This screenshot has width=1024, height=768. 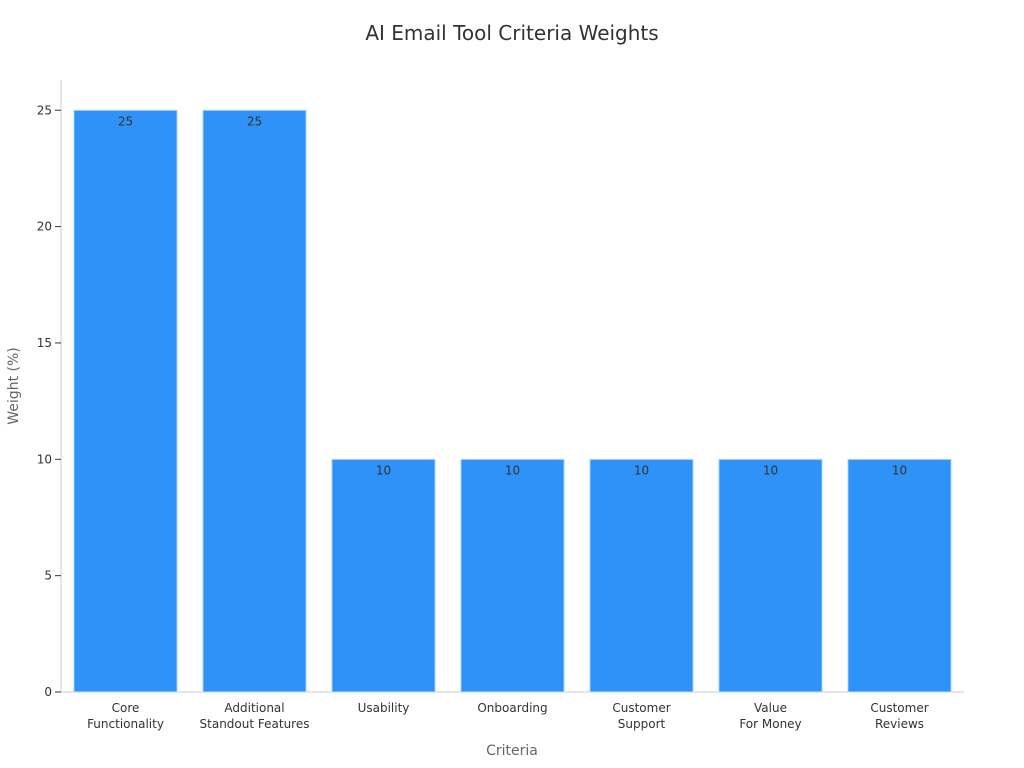 What do you see at coordinates (44, 343) in the screenshot?
I see `y-tick-label: 15` at bounding box center [44, 343].